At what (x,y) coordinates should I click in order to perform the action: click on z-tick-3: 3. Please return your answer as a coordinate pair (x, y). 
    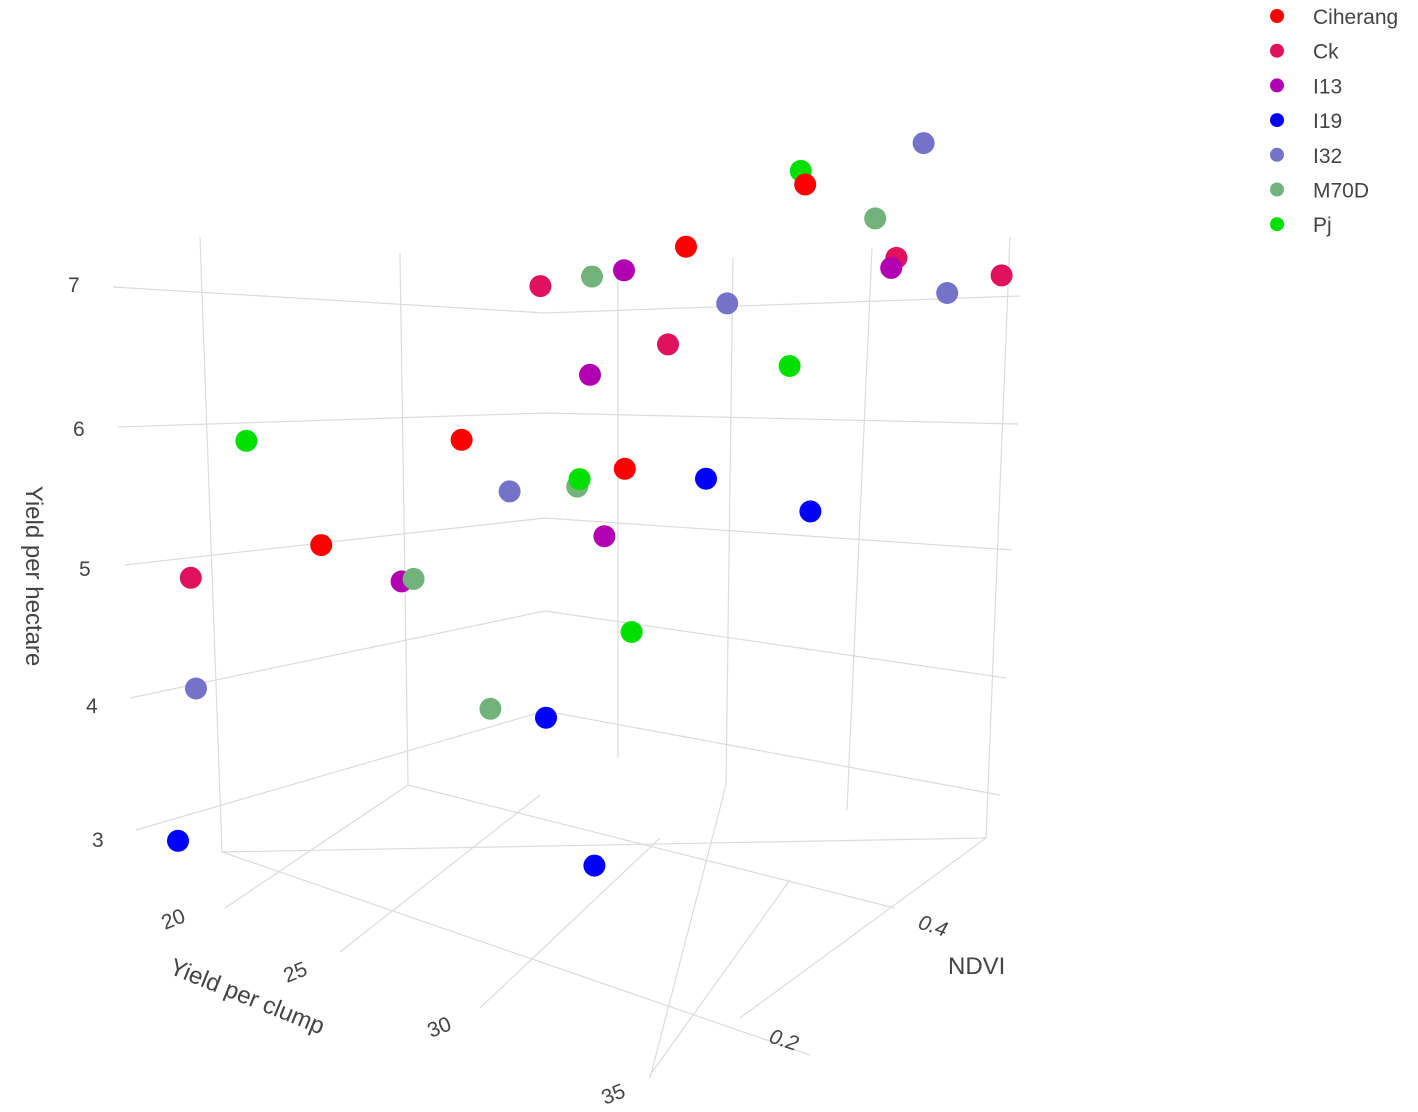
    Looking at the image, I should click on (98, 840).